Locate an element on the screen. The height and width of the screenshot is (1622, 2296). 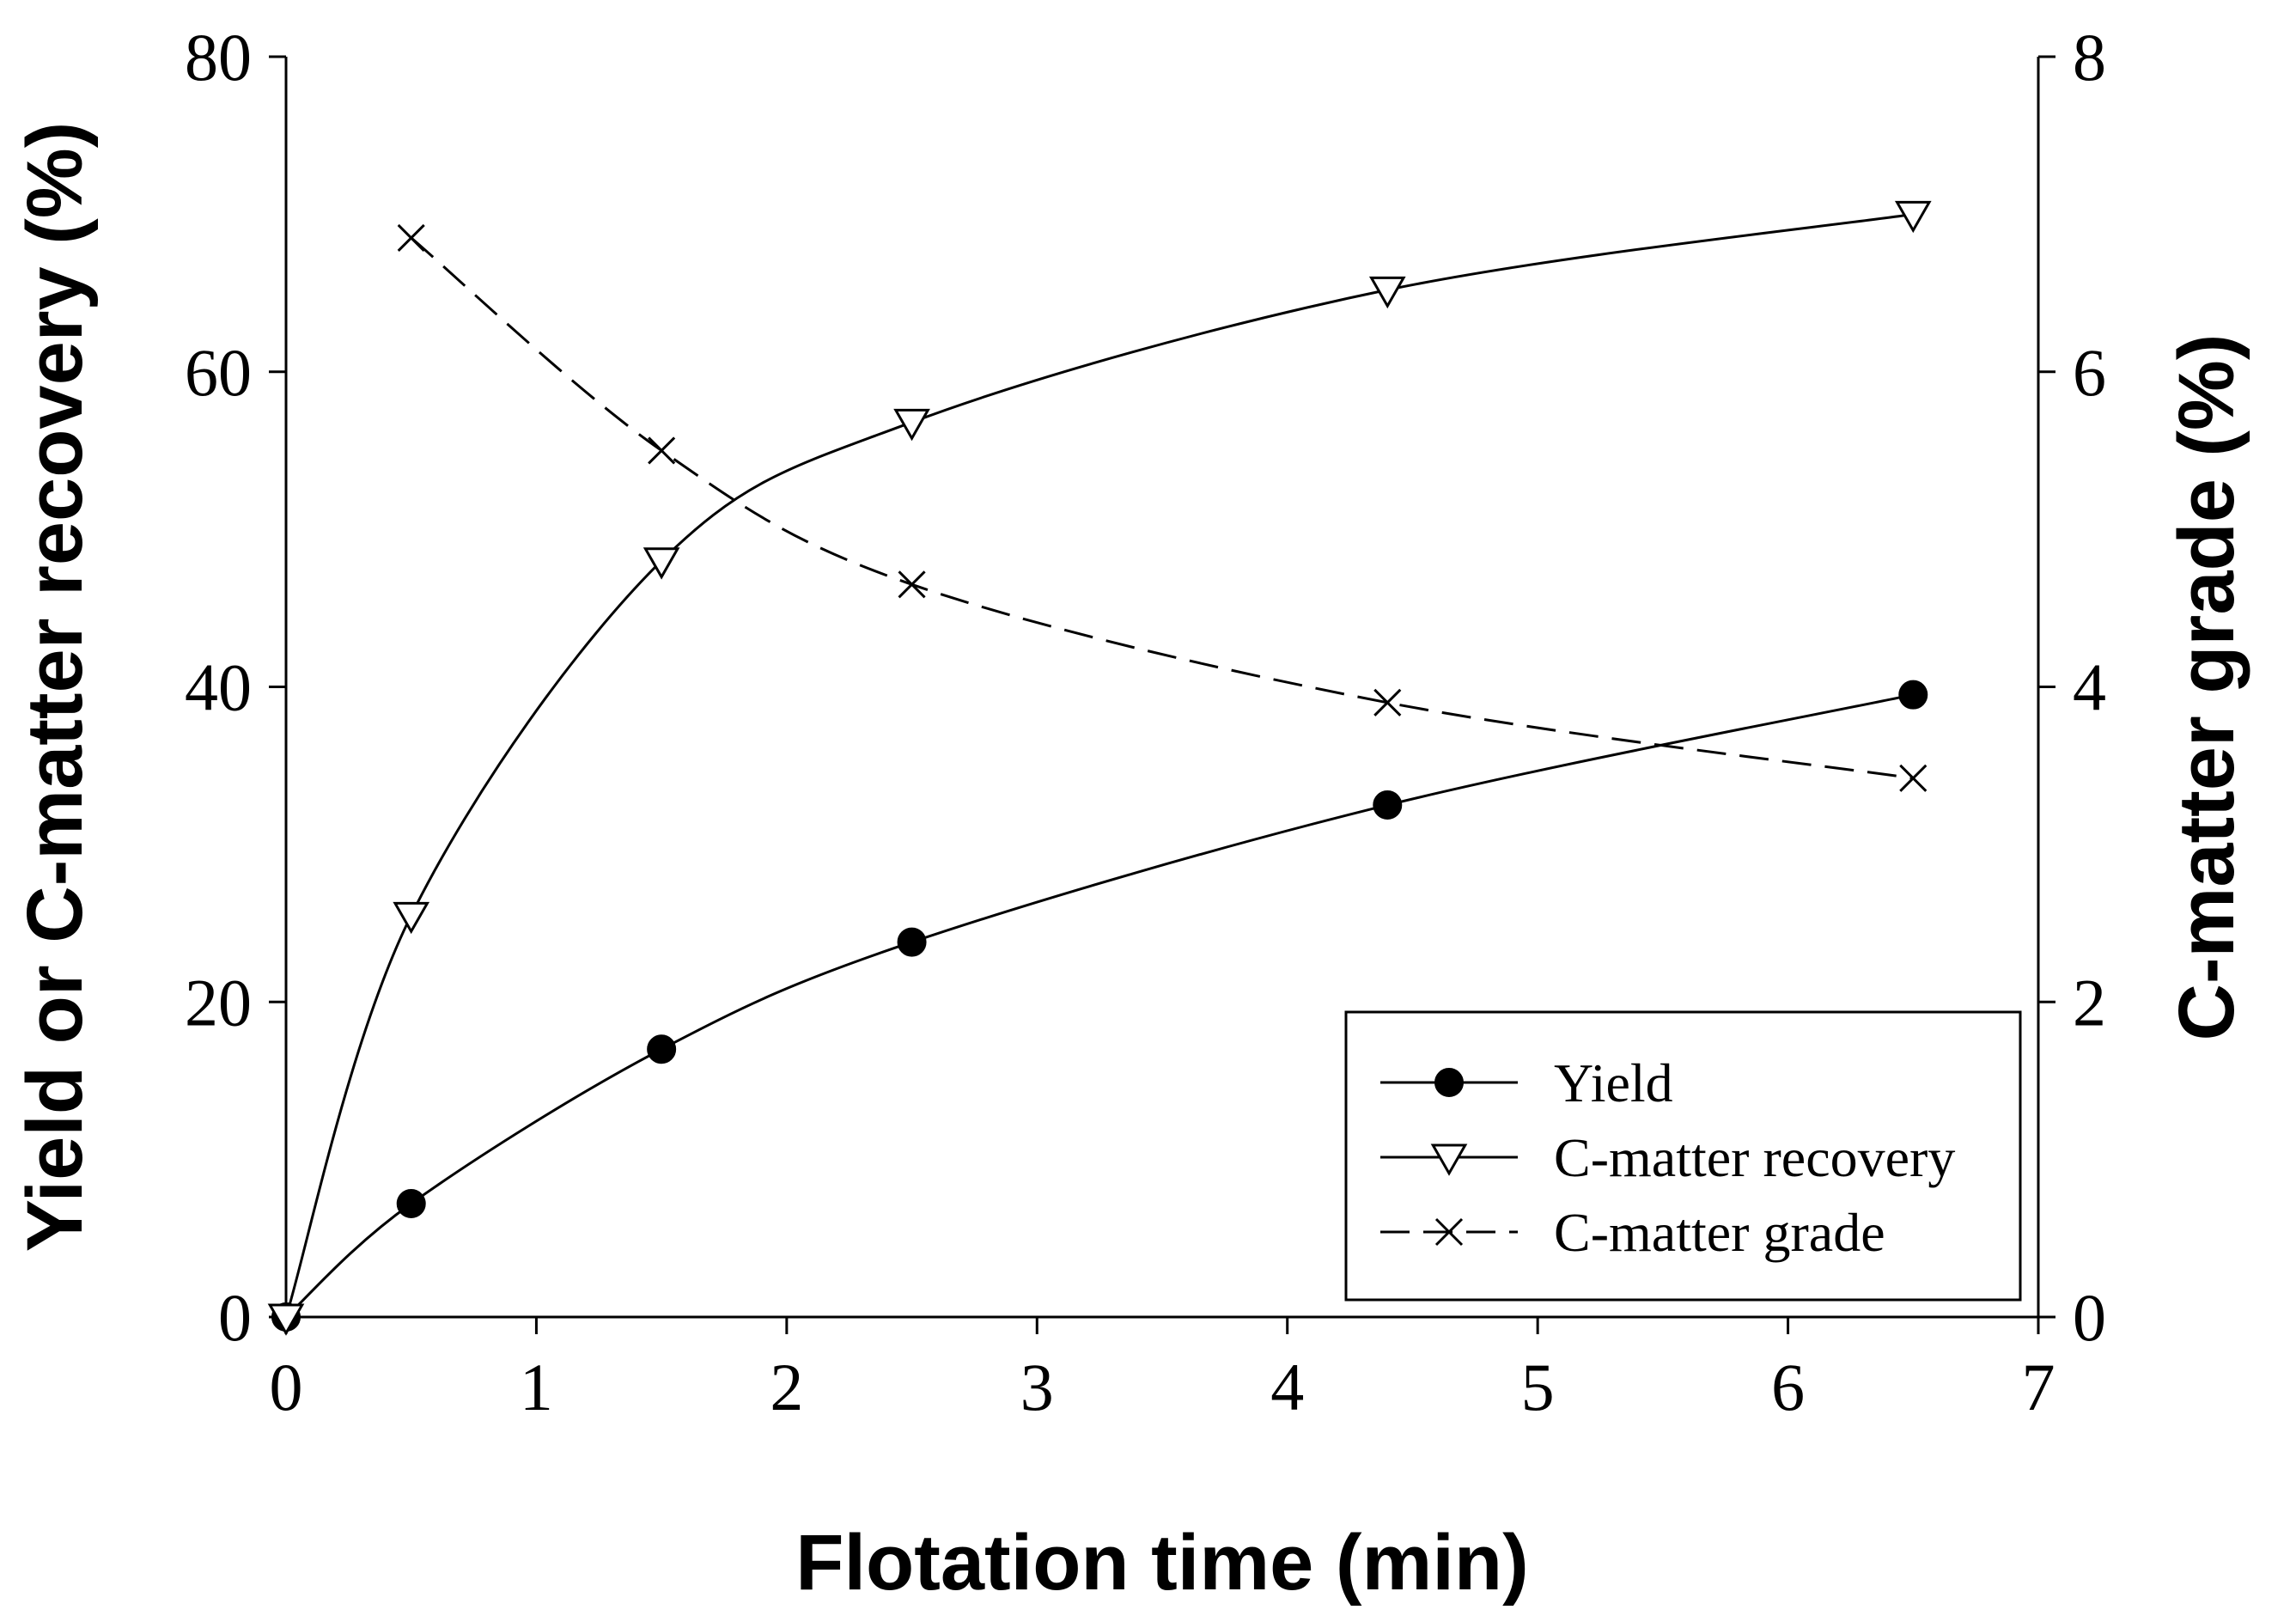
right-y-tick-label: 0 is located at coordinates (2089, 1317).